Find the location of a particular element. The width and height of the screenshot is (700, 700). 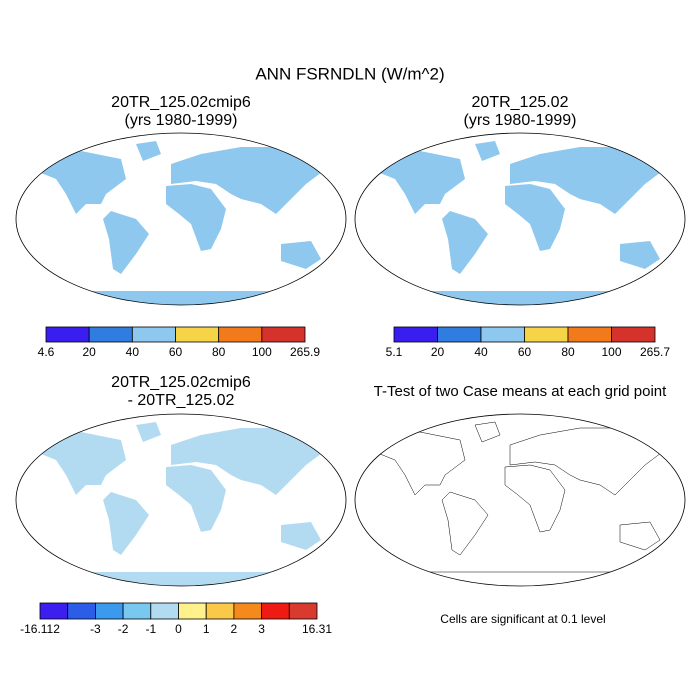

panel-note: Cells are significant at 0.1 level is located at coordinates (522, 619).